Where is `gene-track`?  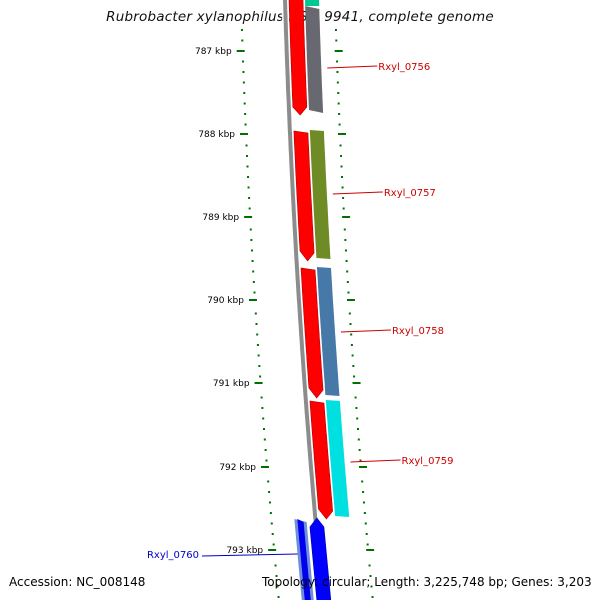 gene-track is located at coordinates (319, 300).